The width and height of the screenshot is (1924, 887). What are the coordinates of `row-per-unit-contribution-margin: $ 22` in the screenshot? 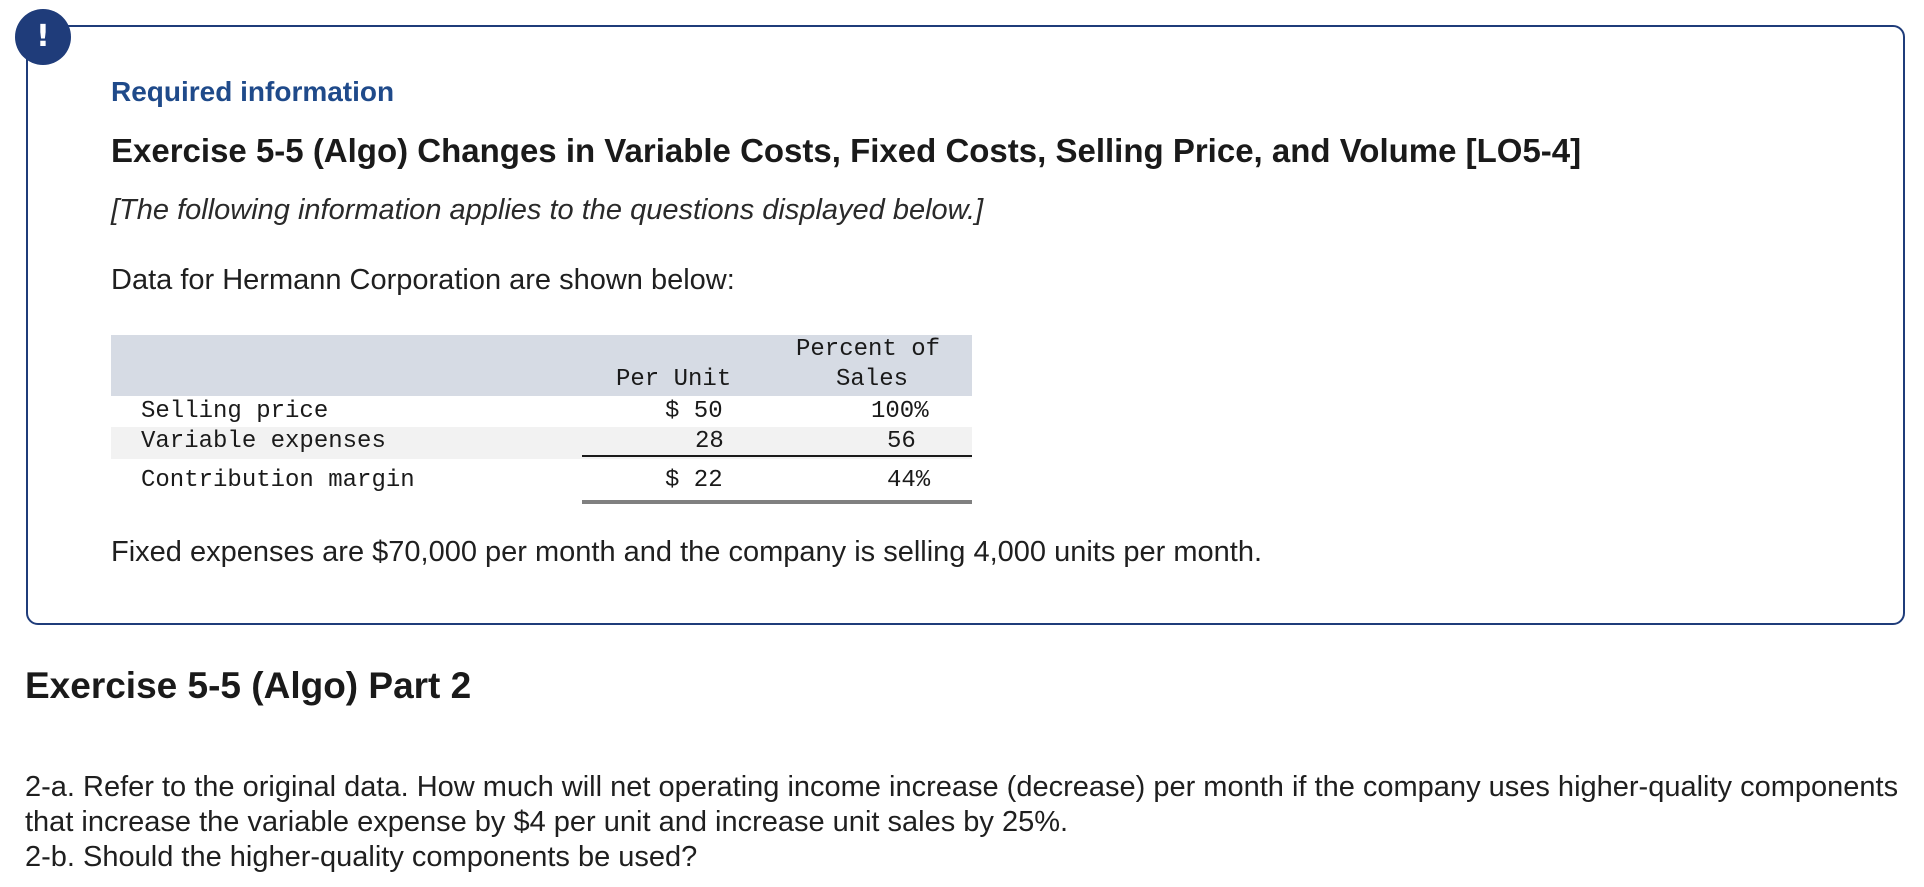 It's located at (694, 480).